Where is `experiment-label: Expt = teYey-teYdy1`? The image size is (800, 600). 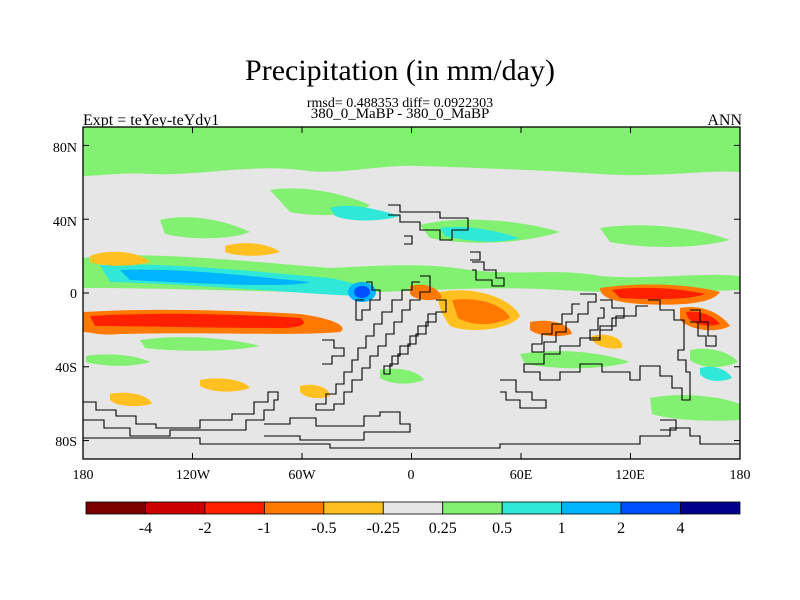 experiment-label: Expt = teYey-teYdy1 is located at coordinates (151, 120).